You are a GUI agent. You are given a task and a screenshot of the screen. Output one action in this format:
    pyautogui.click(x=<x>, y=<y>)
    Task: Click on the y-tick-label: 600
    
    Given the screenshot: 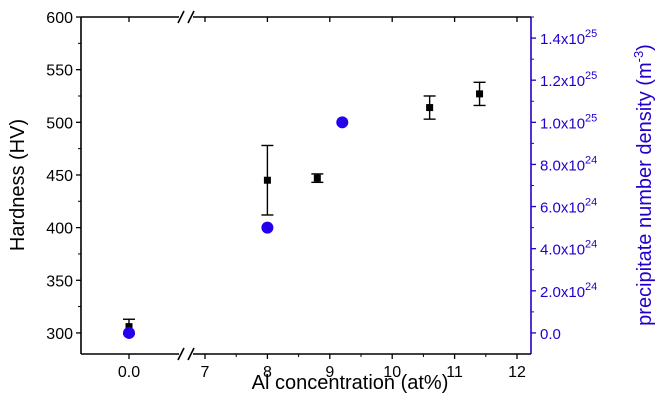 What is the action you would take?
    pyautogui.click(x=59, y=18)
    